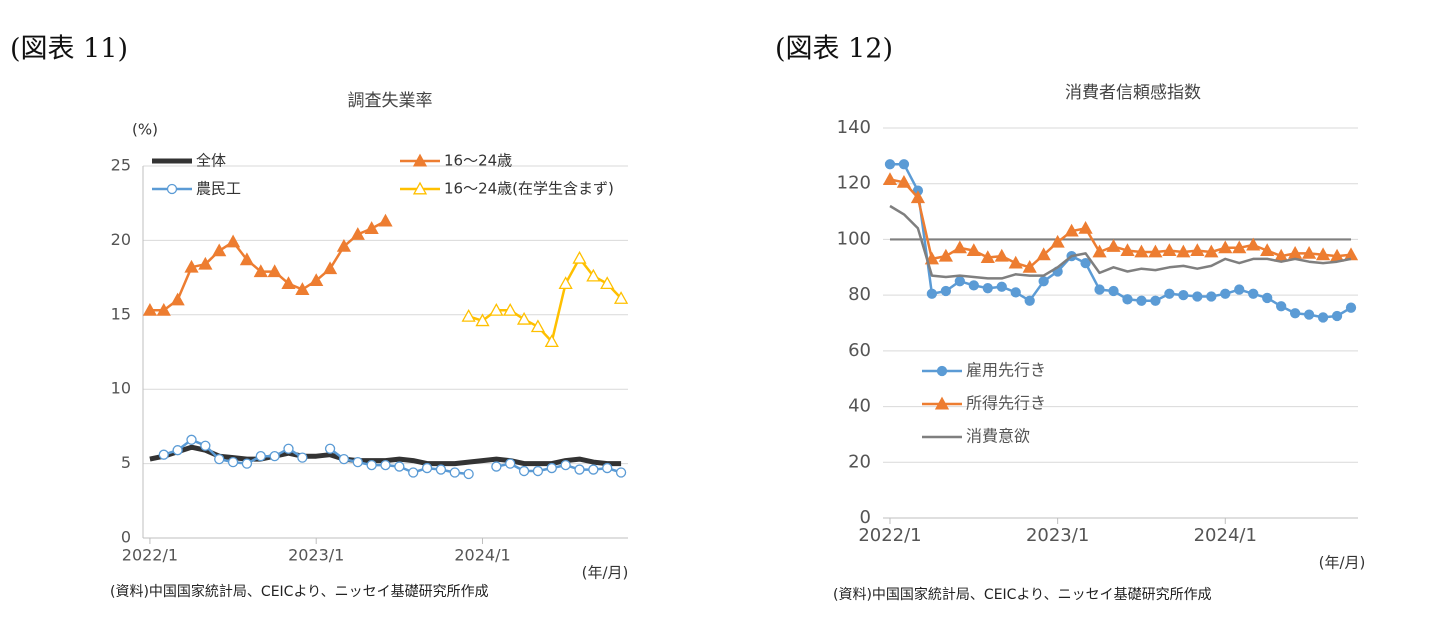 This screenshot has width=1437, height=644. What do you see at coordinates (859, 350) in the screenshot?
I see `y-tick-label: 60` at bounding box center [859, 350].